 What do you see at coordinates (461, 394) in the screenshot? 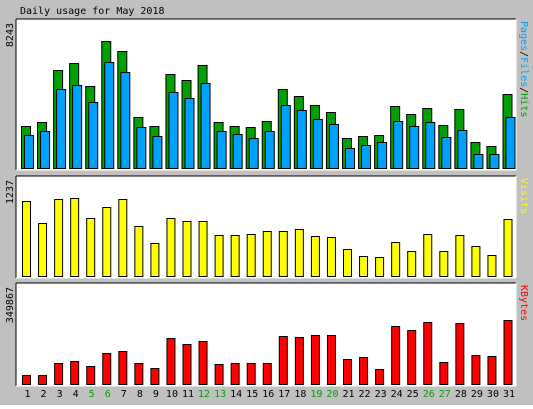
I see `x-tick-label: 28` at bounding box center [461, 394].